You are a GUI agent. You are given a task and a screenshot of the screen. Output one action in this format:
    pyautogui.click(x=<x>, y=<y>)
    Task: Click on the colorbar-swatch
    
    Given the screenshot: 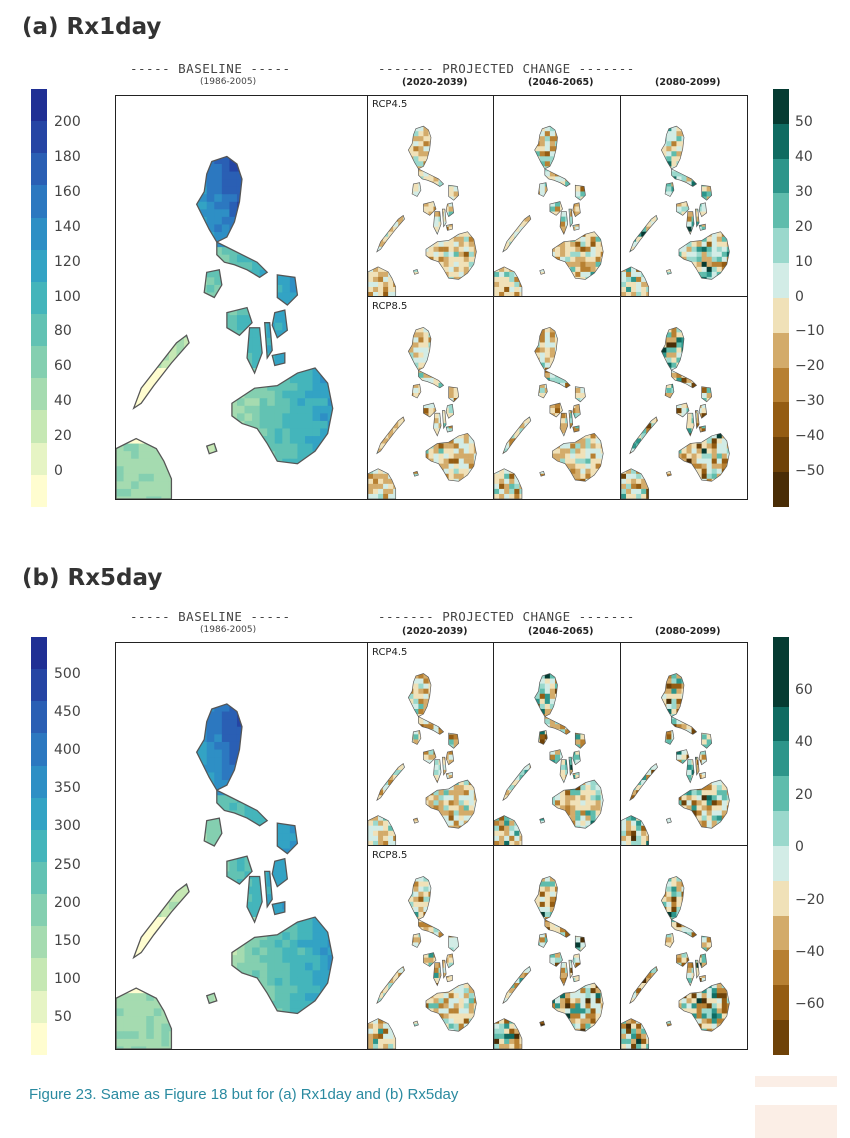 What is the action you would take?
    pyautogui.click(x=781, y=385)
    